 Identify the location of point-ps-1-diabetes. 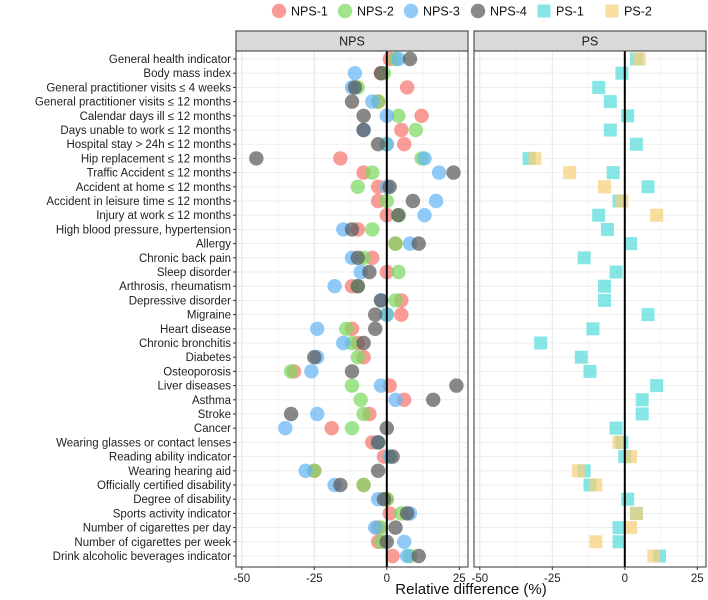
(581, 357).